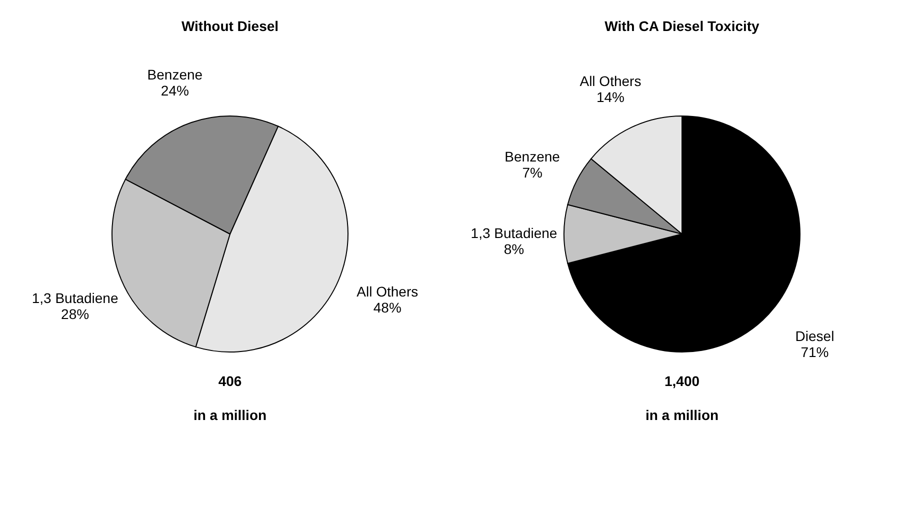 The image size is (915, 529). What do you see at coordinates (682, 26) in the screenshot?
I see `chart-title: With CA Diesel Toxicity` at bounding box center [682, 26].